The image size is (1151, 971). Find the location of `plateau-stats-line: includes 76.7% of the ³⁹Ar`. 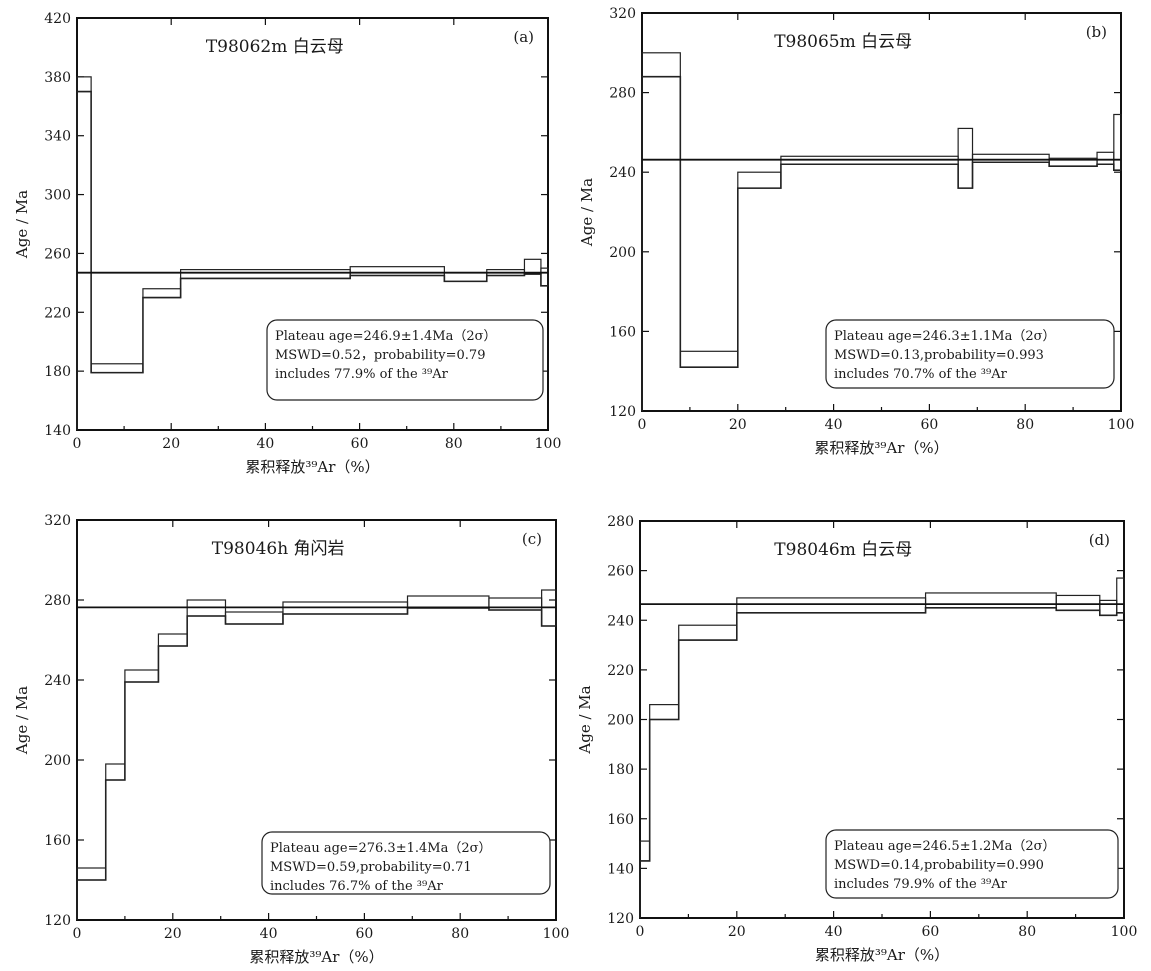

plateau-stats-line: includes 76.7% of the ³⁹Ar is located at coordinates (357, 886).